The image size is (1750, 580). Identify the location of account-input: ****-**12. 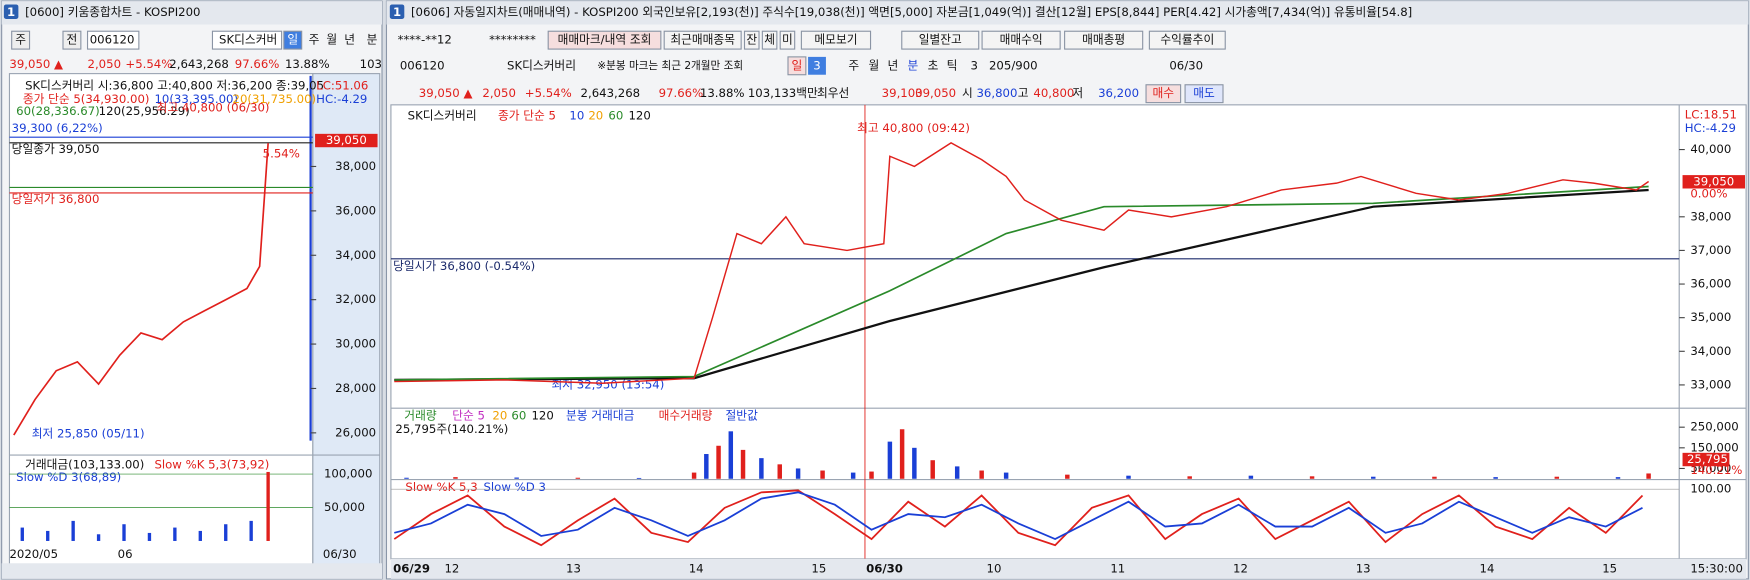
(425, 40).